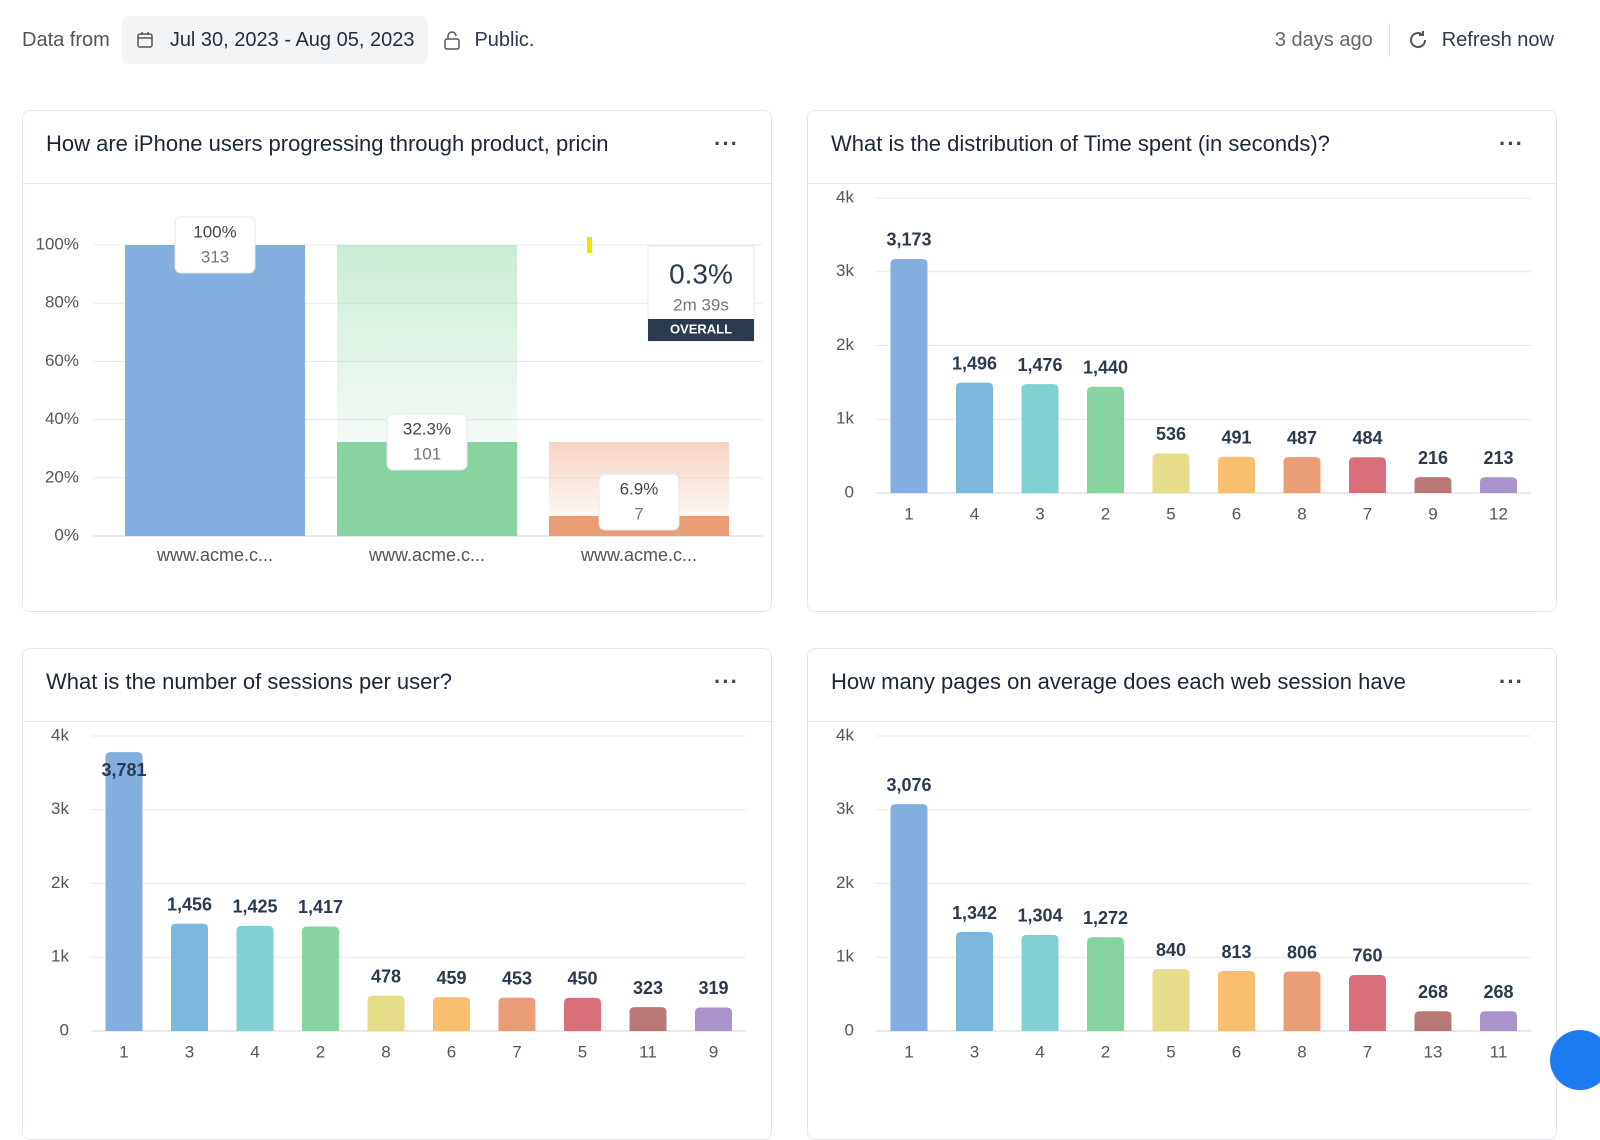 Image resolution: width=1600 pixels, height=1140 pixels. What do you see at coordinates (639, 502) in the screenshot?
I see `label-box` at bounding box center [639, 502].